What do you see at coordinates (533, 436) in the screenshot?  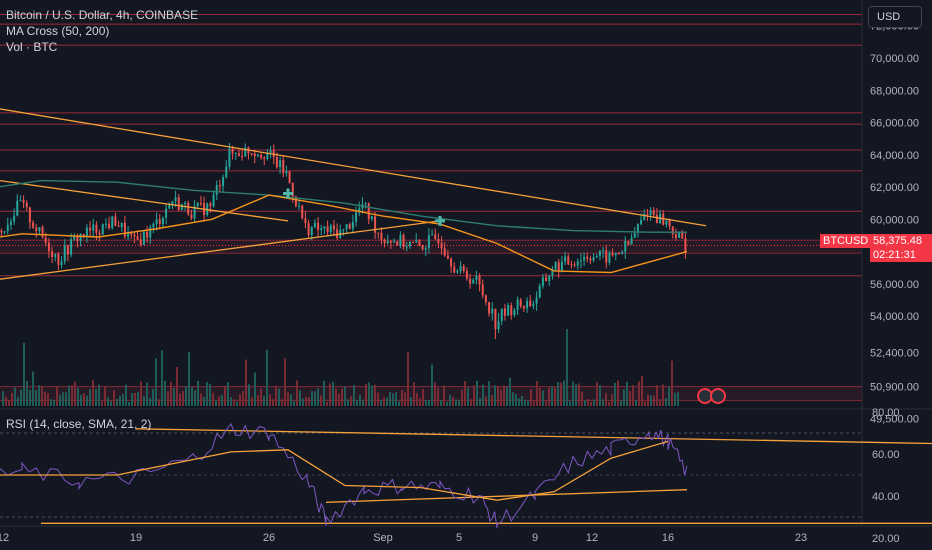 I see `rsi-trendline` at bounding box center [533, 436].